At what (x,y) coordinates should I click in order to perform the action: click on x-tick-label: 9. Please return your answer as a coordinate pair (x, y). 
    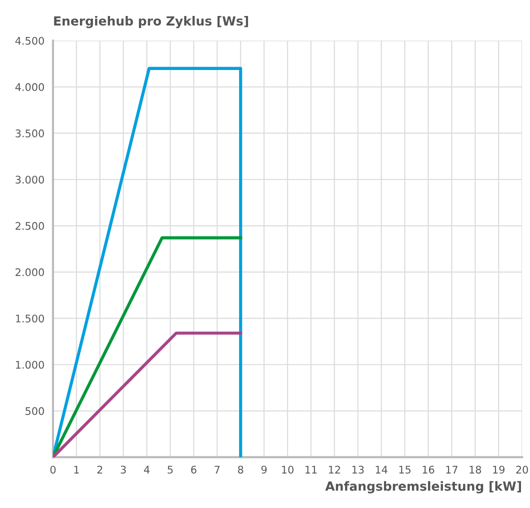
    Looking at the image, I should click on (264, 470).